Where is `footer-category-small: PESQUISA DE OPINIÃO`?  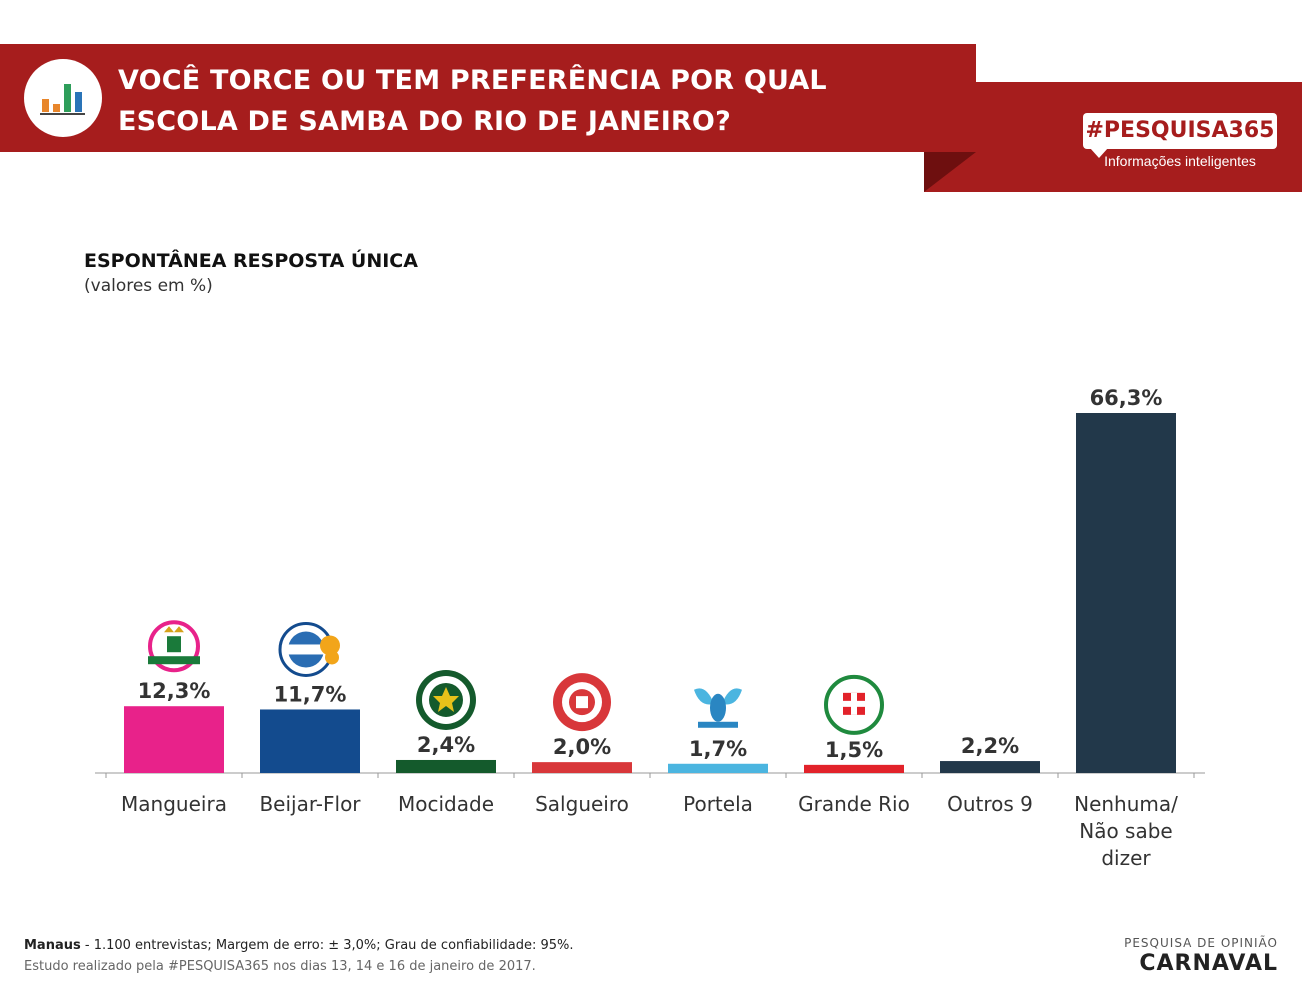 footer-category-small: PESQUISA DE OPINIÃO is located at coordinates (1201, 943).